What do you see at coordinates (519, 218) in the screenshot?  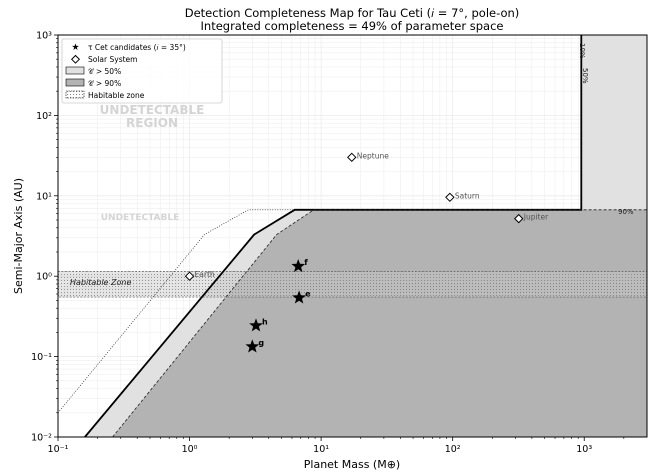 I see `planet-diamond-jupiter` at bounding box center [519, 218].